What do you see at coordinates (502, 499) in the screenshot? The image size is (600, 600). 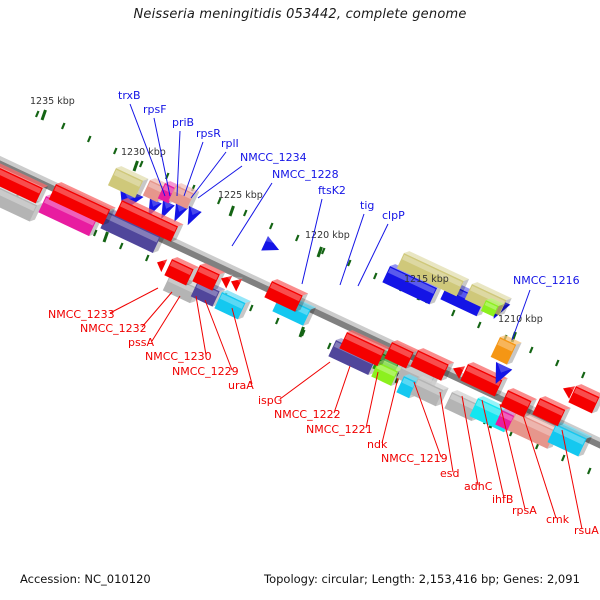 I see `gene-label: ihfB` at bounding box center [502, 499].